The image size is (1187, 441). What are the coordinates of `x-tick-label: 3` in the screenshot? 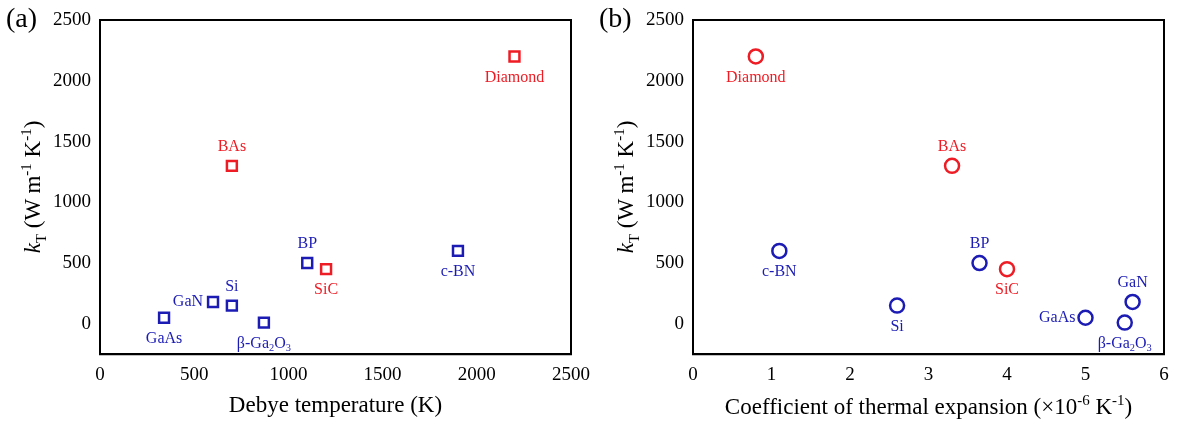 It's located at (928, 373).